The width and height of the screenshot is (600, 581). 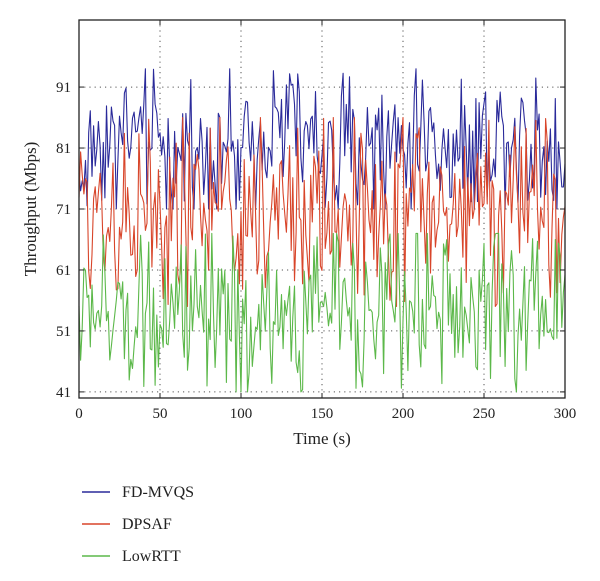 What do you see at coordinates (63, 210) in the screenshot?
I see `y-tick-label: 71` at bounding box center [63, 210].